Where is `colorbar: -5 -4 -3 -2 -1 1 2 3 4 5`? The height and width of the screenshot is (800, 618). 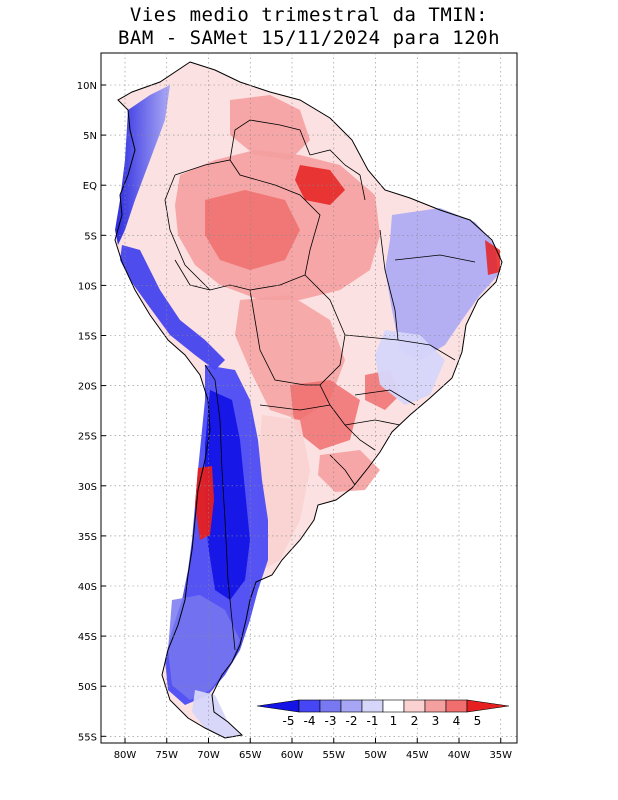 colorbar: -5 -4 -3 -2 -1 1 2 3 4 5 is located at coordinates (386, 713).